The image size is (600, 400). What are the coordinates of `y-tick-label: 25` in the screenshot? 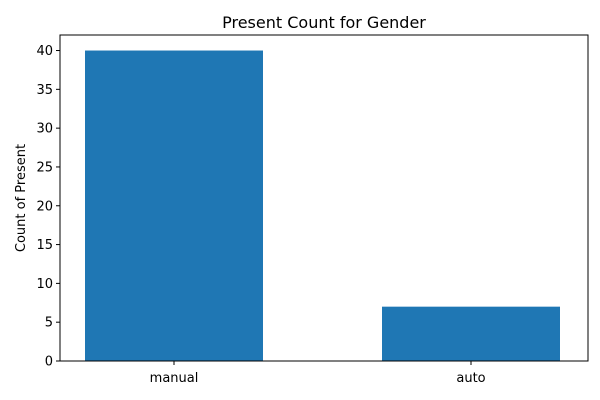 It's located at (44, 167).